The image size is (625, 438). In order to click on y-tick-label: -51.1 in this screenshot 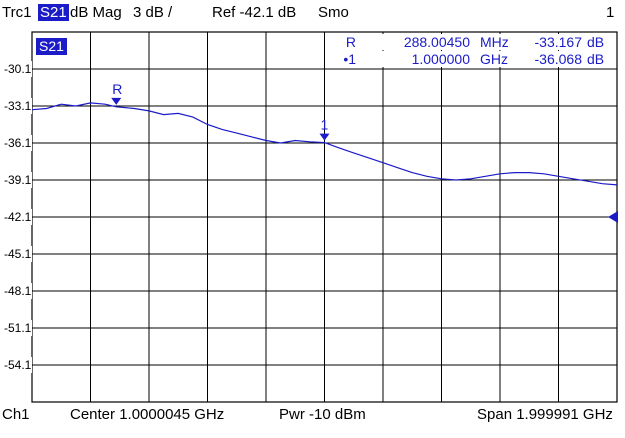, I will do `click(18, 328)`.